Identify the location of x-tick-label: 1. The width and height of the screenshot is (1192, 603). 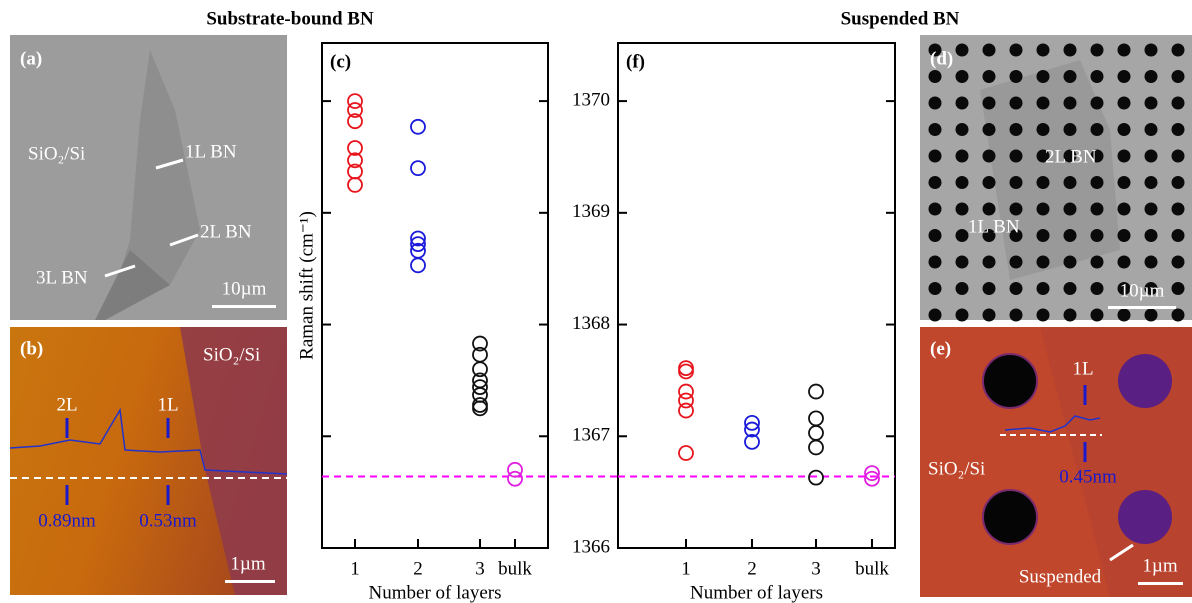
(355, 568).